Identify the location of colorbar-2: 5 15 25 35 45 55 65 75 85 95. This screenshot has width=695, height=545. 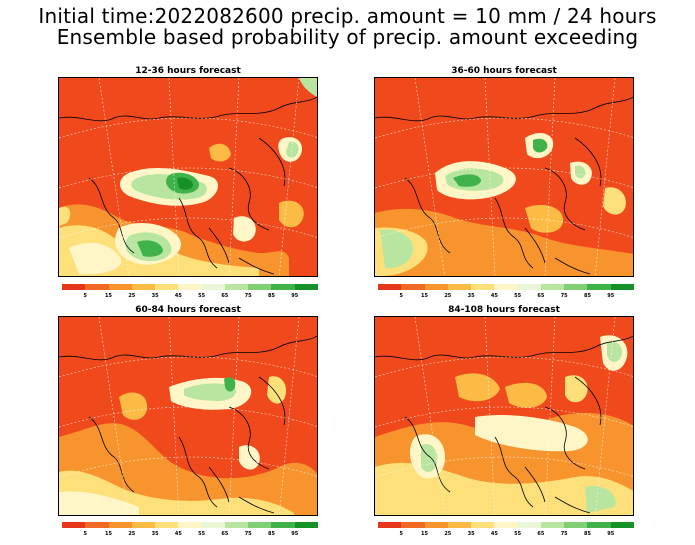
(506, 291).